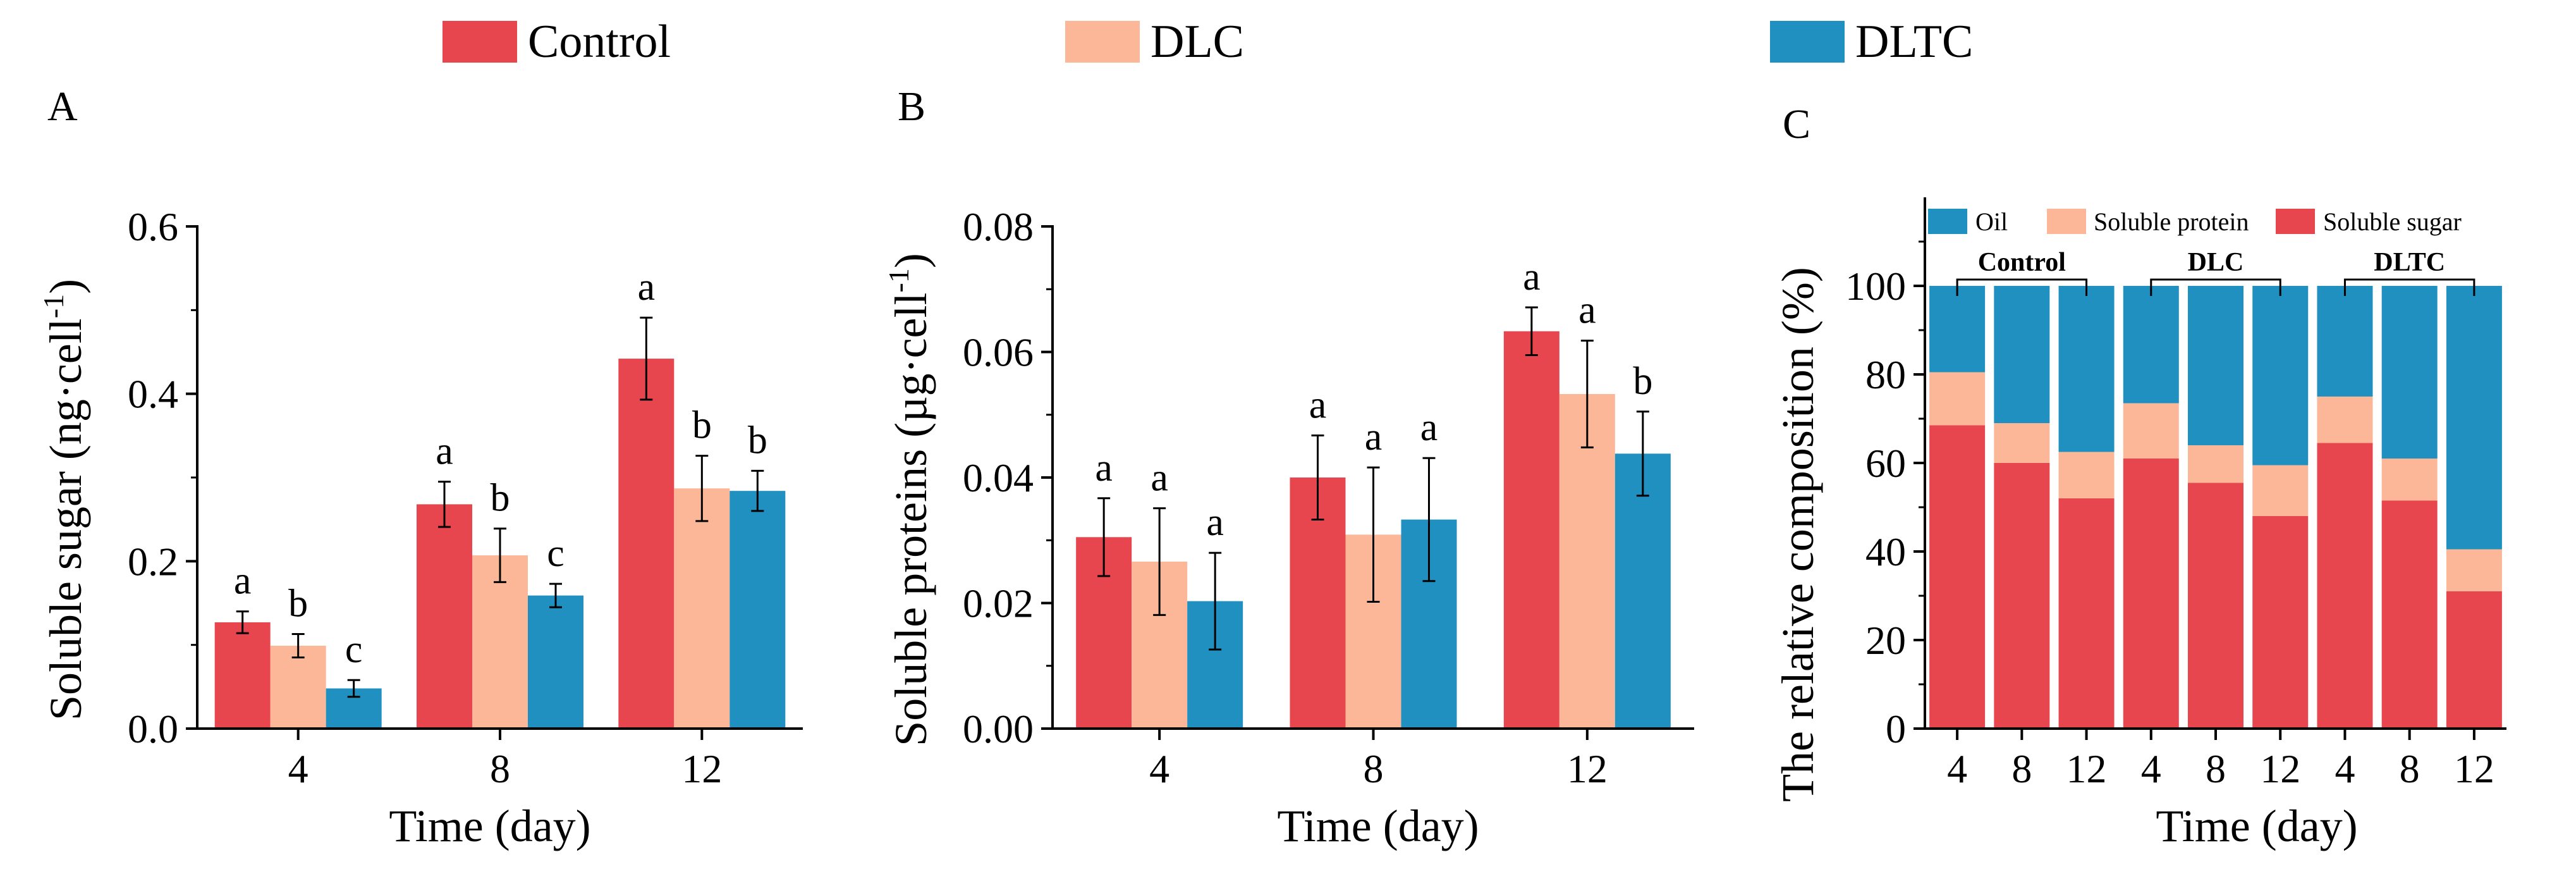  What do you see at coordinates (1885, 641) in the screenshot?
I see `y-tick-label: 20` at bounding box center [1885, 641].